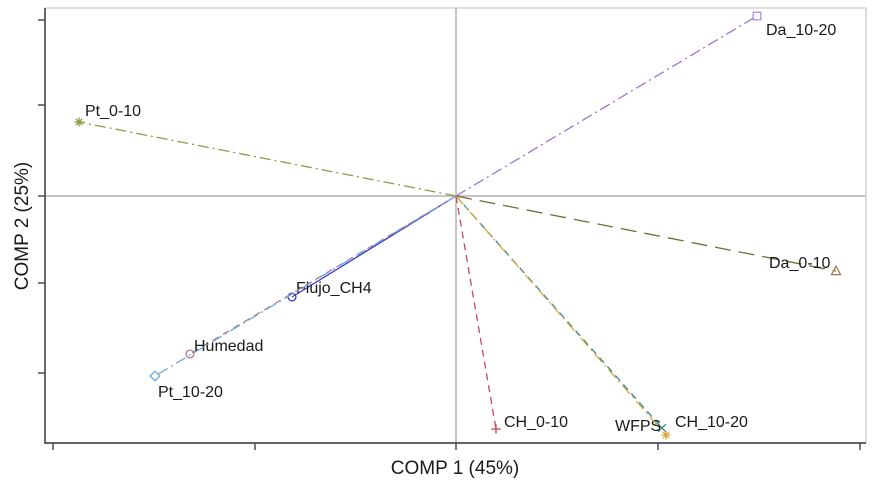 The image size is (875, 483). I want to click on marker-plus, so click(496, 429).